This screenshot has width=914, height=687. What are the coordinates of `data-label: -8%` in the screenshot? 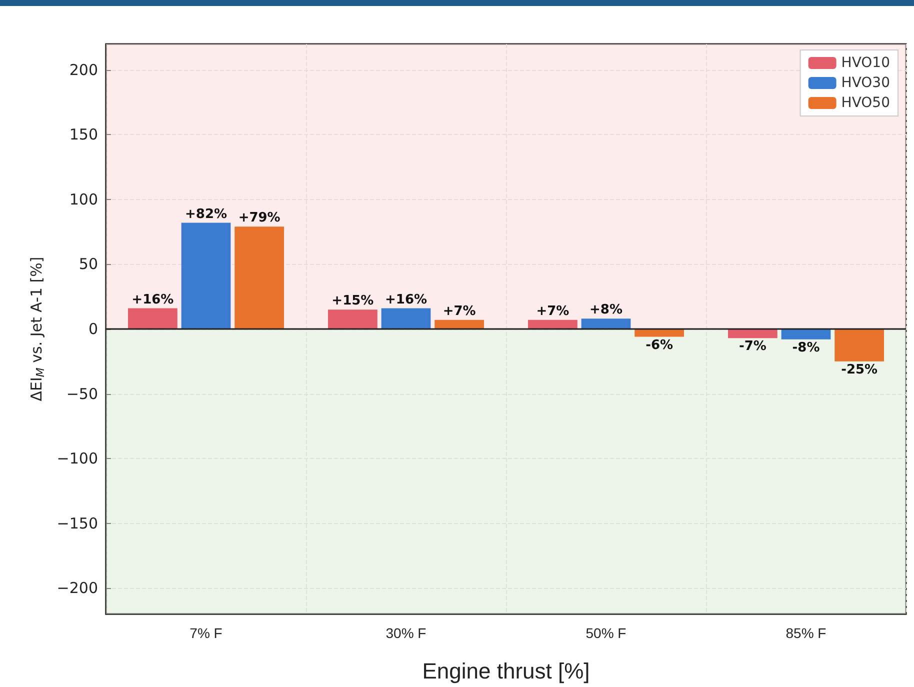 It's located at (806, 348).